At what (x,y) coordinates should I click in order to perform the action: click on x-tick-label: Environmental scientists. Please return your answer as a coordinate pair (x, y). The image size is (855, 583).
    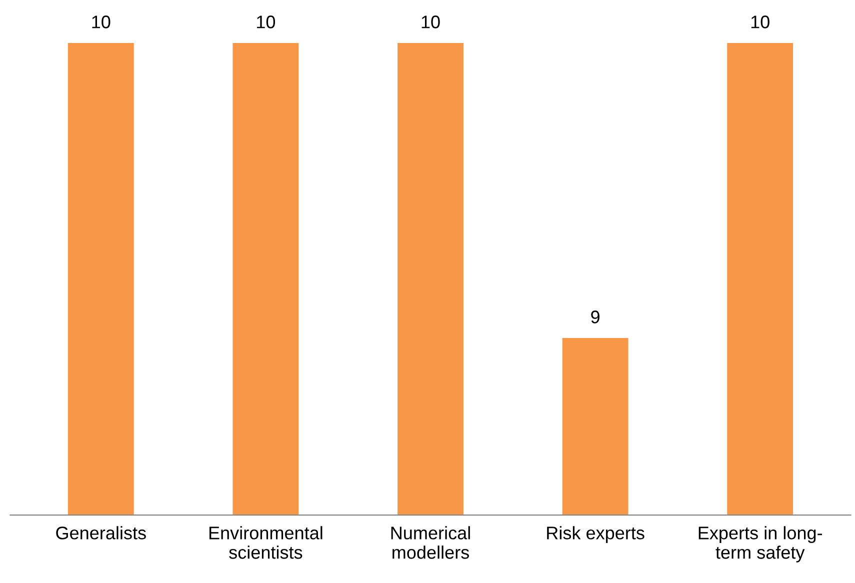
    Looking at the image, I should click on (265, 542).